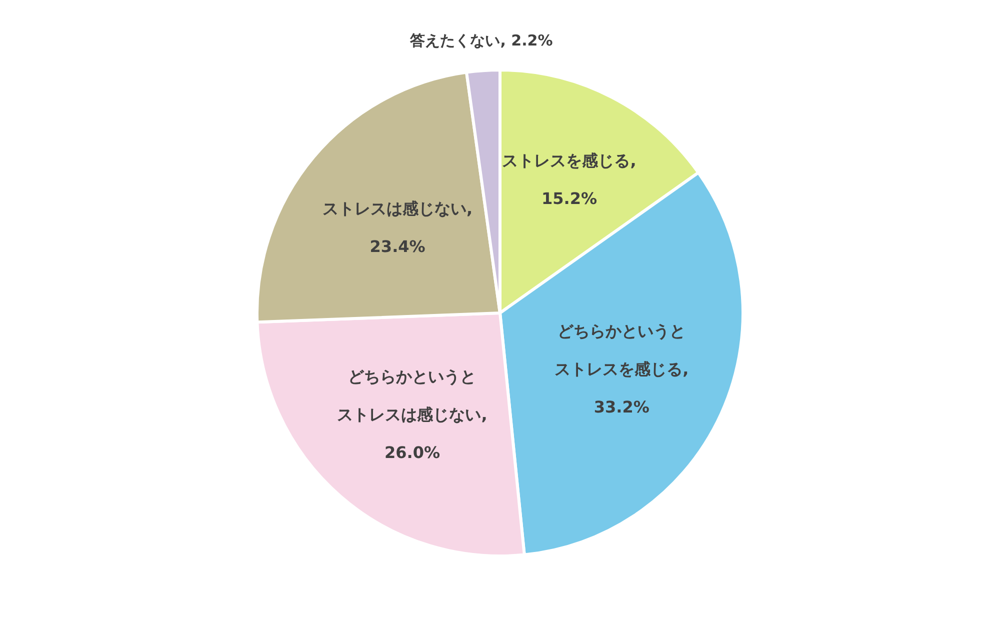 This screenshot has width=1000, height=628. Describe the element at coordinates (569, 179) in the screenshot. I see `slice-label: ストレスを感じる, 15.2%` at that location.